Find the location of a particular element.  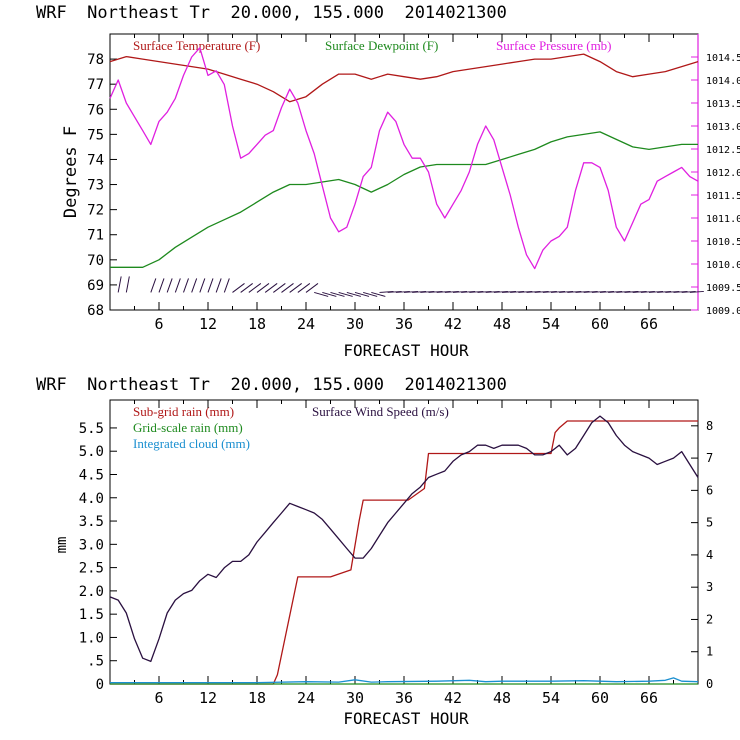

bottom-y-tick-label: 5.5 is located at coordinates (91, 429).